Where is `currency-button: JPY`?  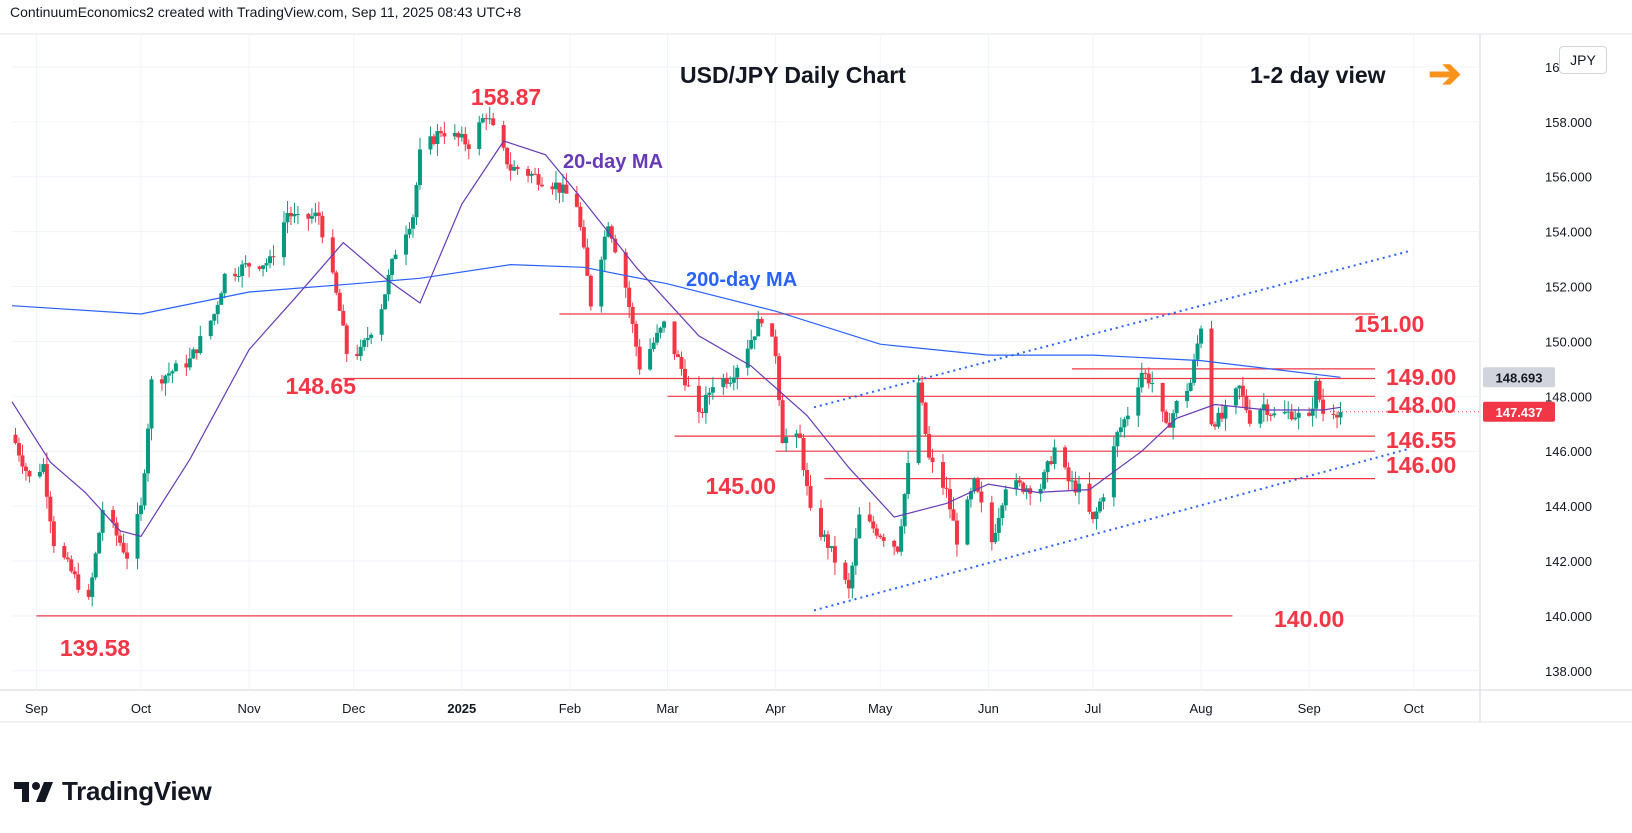 currency-button: JPY is located at coordinates (1583, 60).